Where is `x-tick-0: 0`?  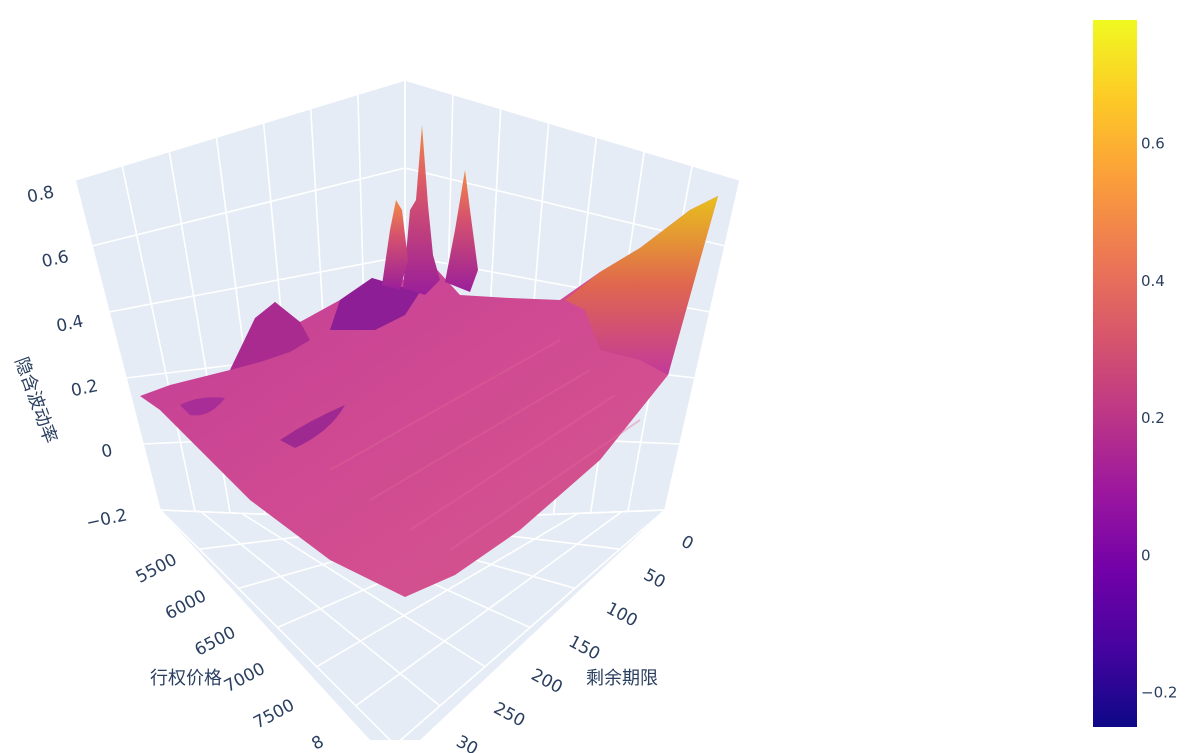
x-tick-0: 0 is located at coordinates (687, 543).